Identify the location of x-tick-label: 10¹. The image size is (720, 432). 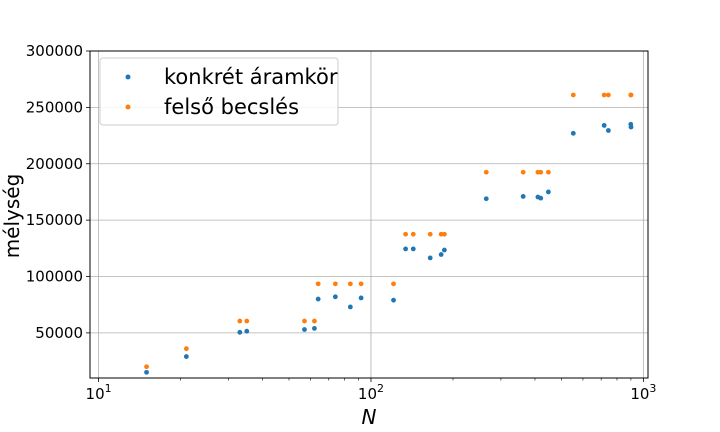
(99, 392).